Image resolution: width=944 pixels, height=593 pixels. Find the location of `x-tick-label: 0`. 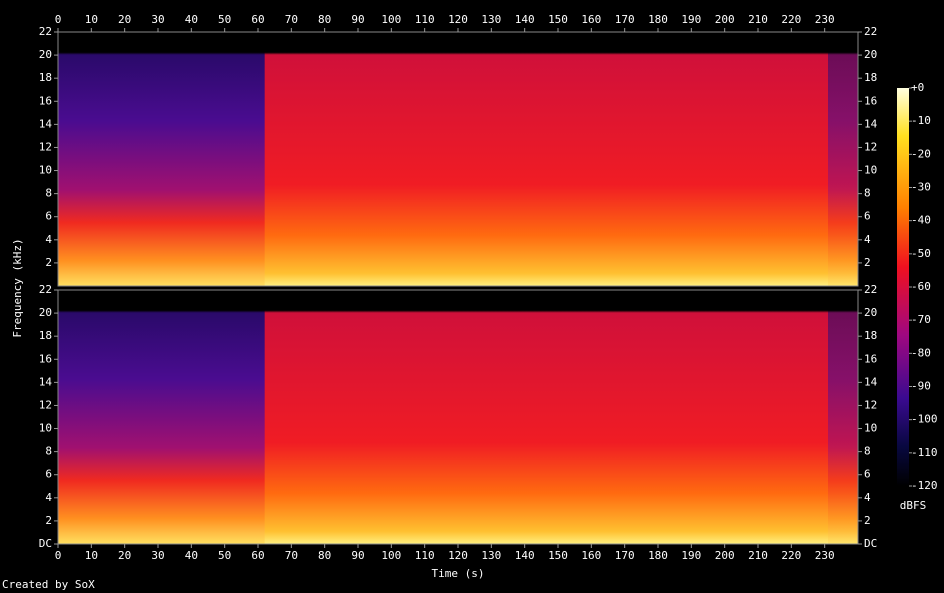

x-tick-label: 0 is located at coordinates (58, 19).